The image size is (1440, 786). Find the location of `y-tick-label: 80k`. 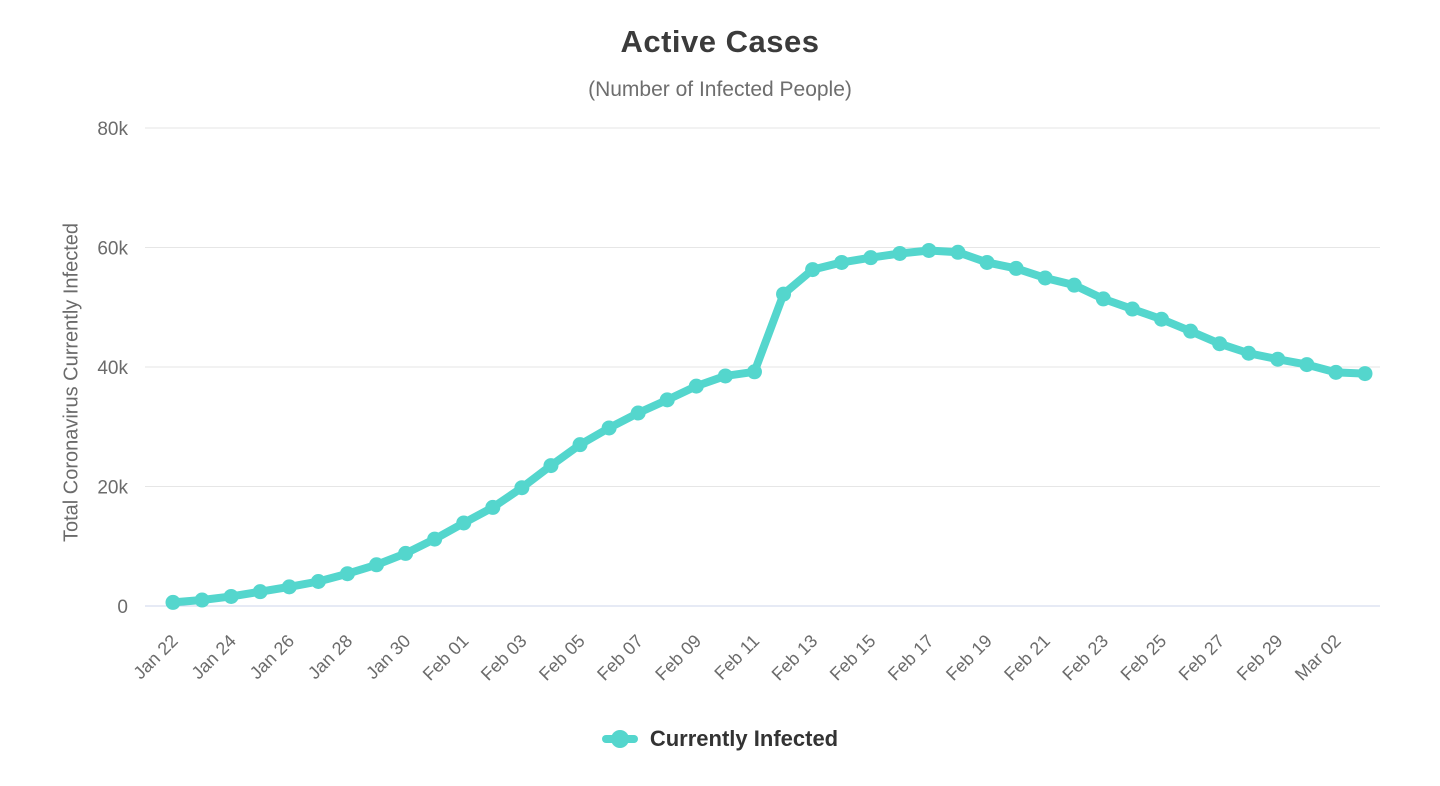

y-tick-label: 80k is located at coordinates (112, 129).